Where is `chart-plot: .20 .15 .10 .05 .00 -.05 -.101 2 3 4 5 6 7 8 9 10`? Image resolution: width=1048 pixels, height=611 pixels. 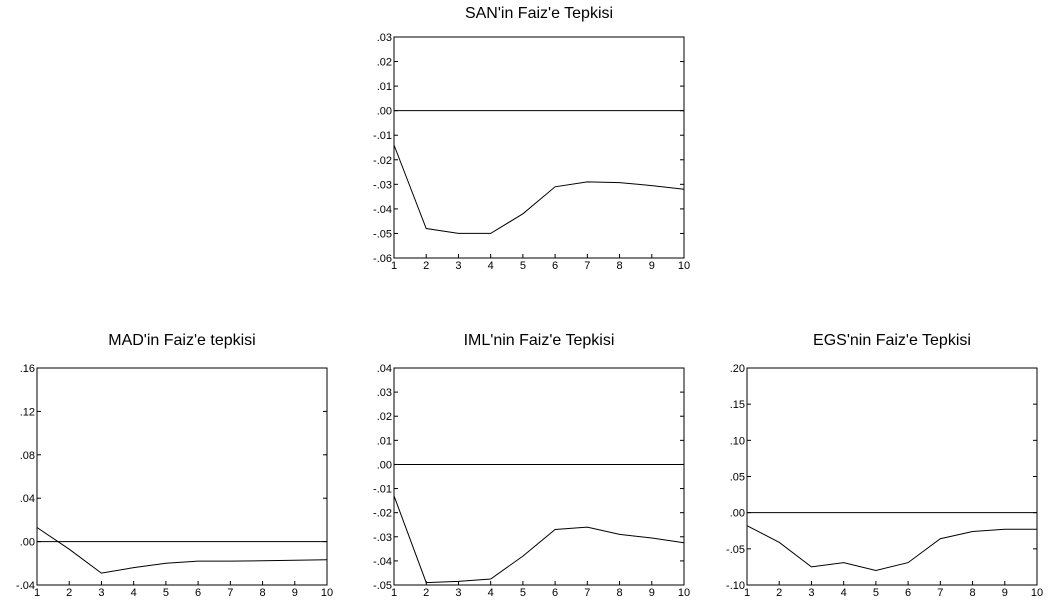 chart-plot: .20 .15 .10 .05 .00 -.05 -.101 2 3 4 5 6 7 8 9 10 is located at coordinates (884, 481).